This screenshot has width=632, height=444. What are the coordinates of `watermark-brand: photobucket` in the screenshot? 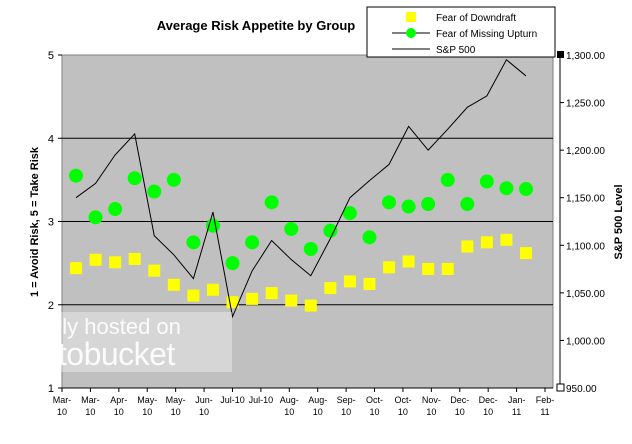 It's located at (90, 354).